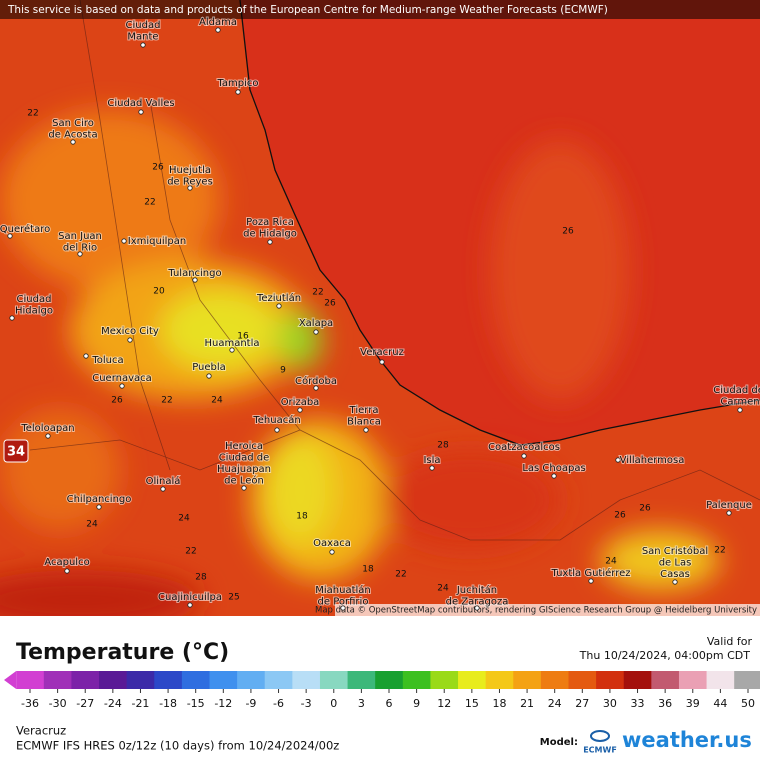 The height and width of the screenshot is (764, 760). Describe the element at coordinates (107, 360) in the screenshot. I see `city-label: Toluca` at that location.